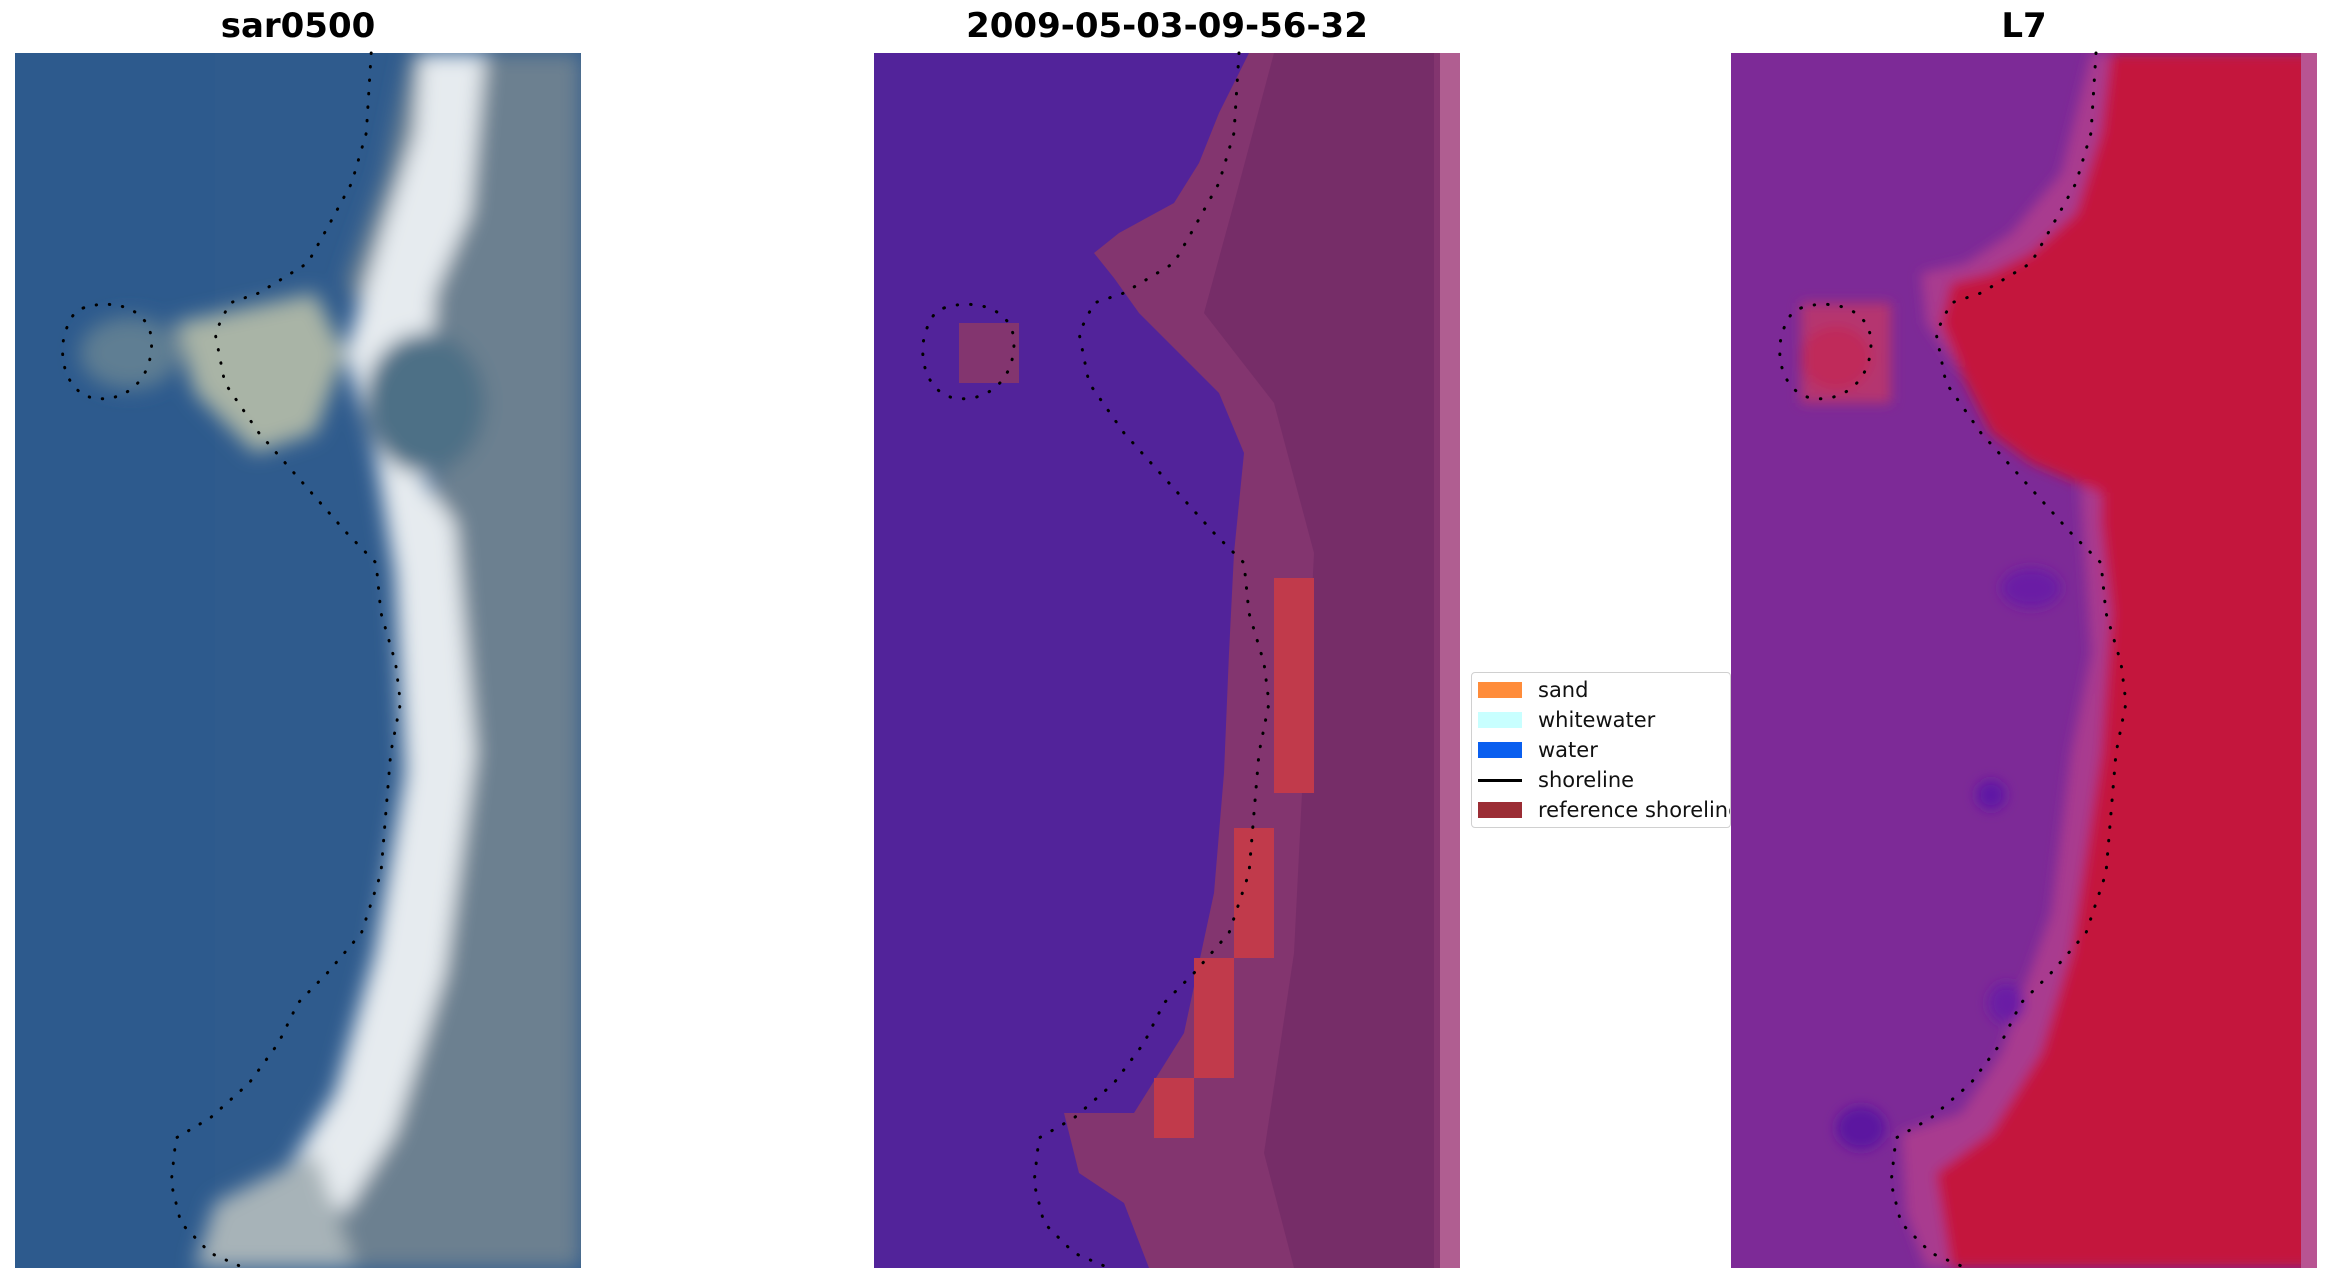 The width and height of the screenshot is (2331, 1283). What do you see at coordinates (2024, 26) in the screenshot?
I see `panel-title-l7: L7` at bounding box center [2024, 26].